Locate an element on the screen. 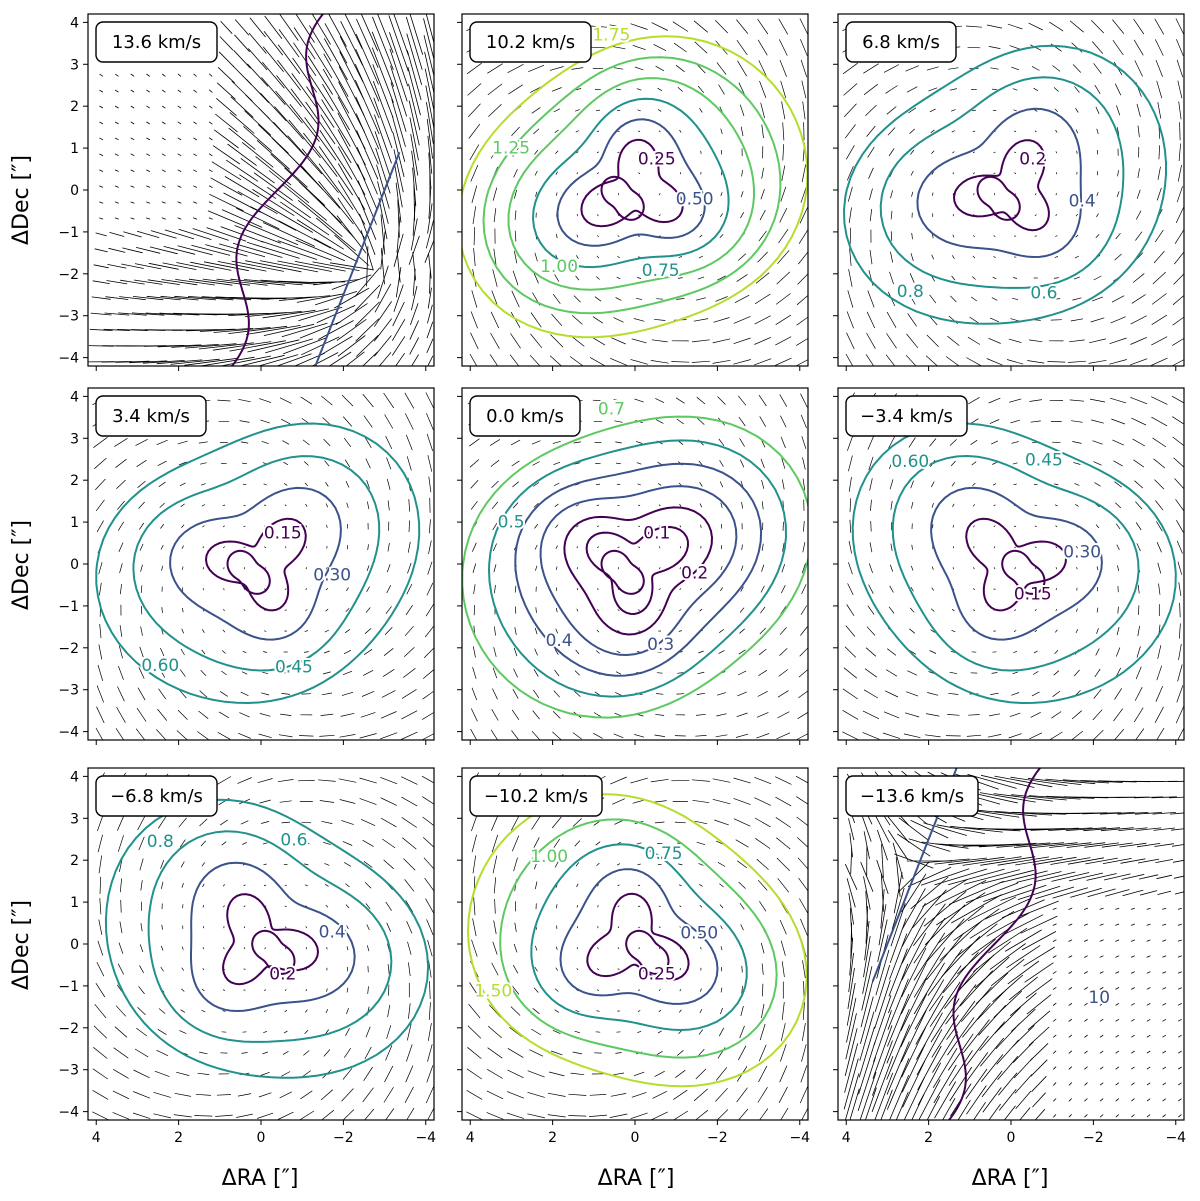 This screenshot has height=1201, width=1200. x-tick-label: 4 is located at coordinates (470, 1138).